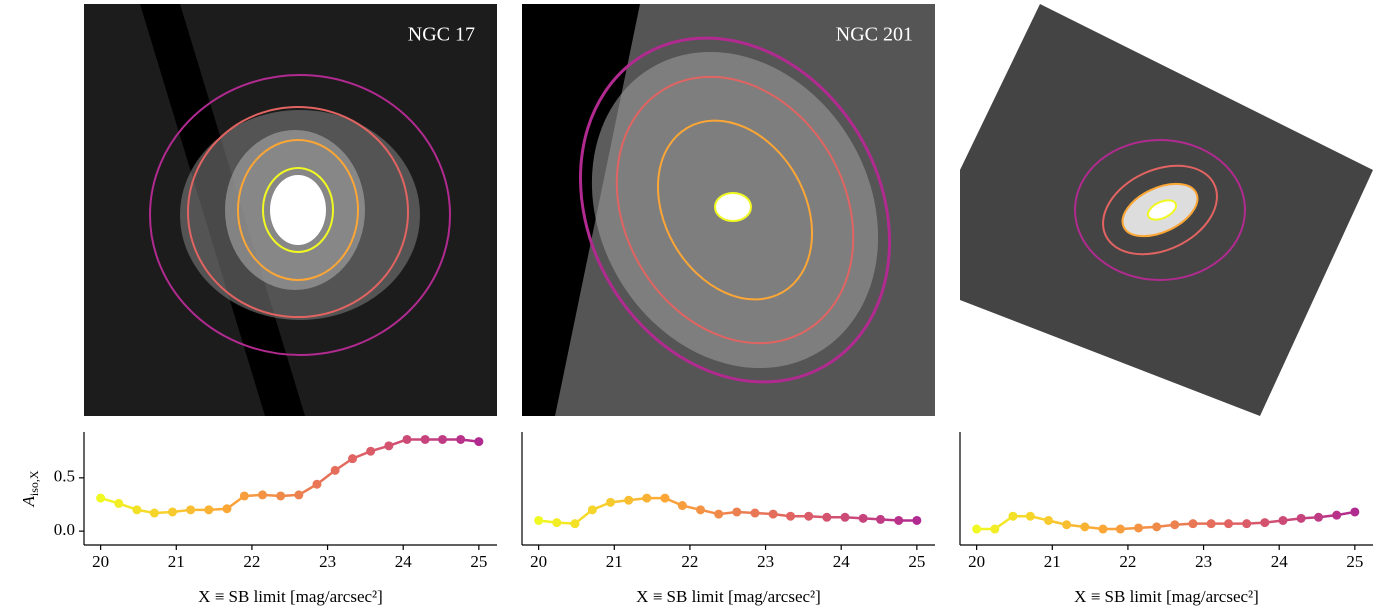 This screenshot has width=1382, height=612. What do you see at coordinates (874, 35) in the screenshot?
I see `panel-title: NGC 201` at bounding box center [874, 35].